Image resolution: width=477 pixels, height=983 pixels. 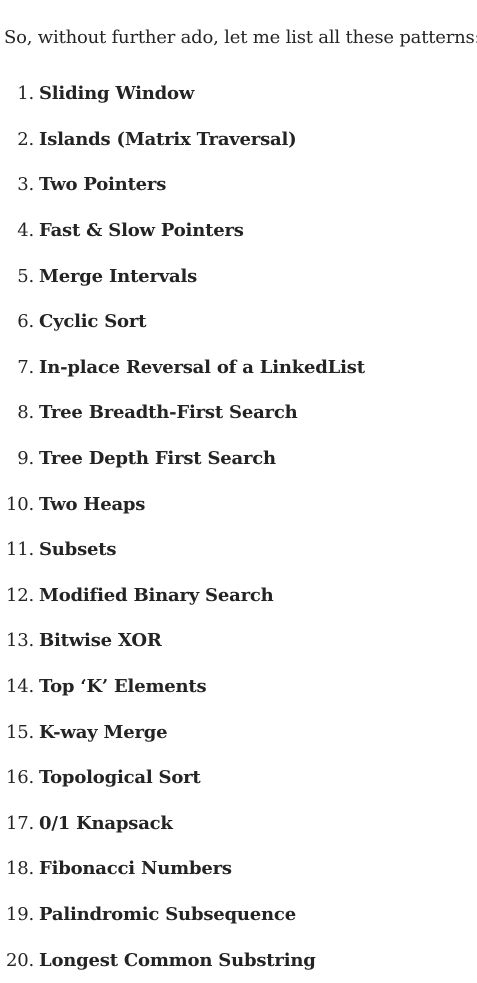 I want to click on list-item: 2. Islands (Matrix Traversal), so click(x=238, y=140).